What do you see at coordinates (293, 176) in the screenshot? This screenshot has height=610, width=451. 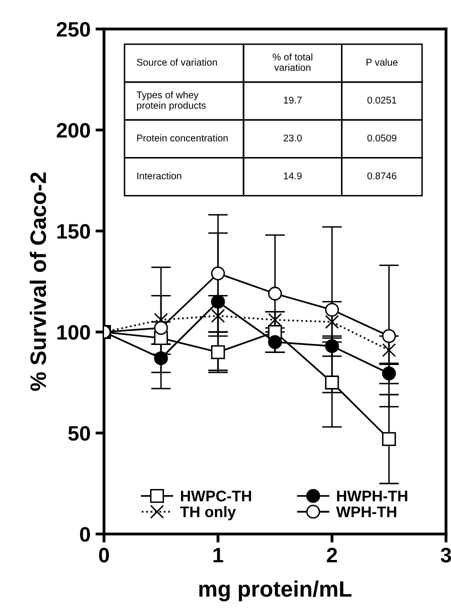 I see `annotation: 14.9` at bounding box center [293, 176].